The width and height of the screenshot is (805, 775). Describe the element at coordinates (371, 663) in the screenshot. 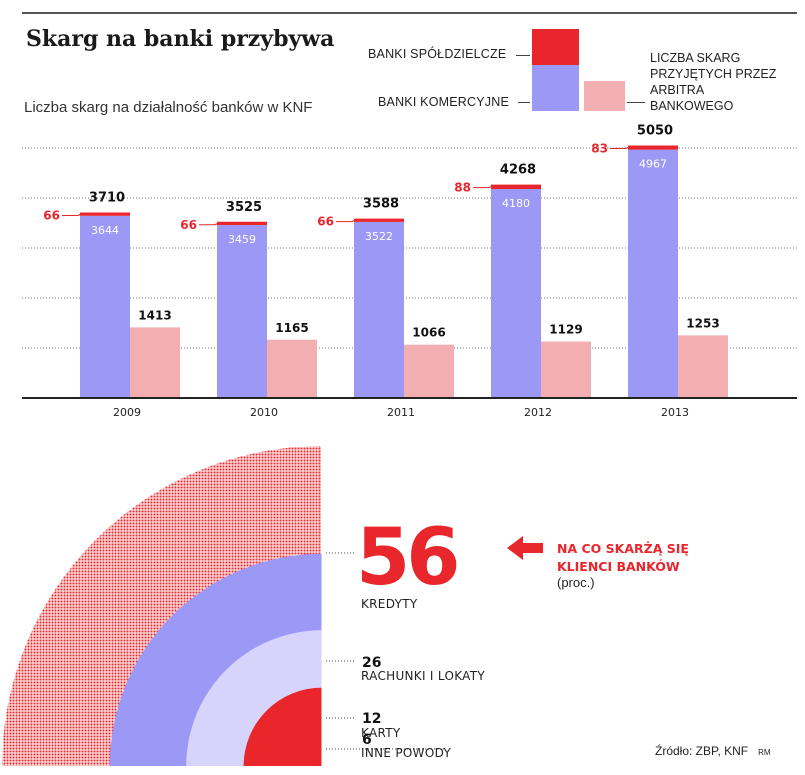

I see `breakdown-value-label: 26` at that location.